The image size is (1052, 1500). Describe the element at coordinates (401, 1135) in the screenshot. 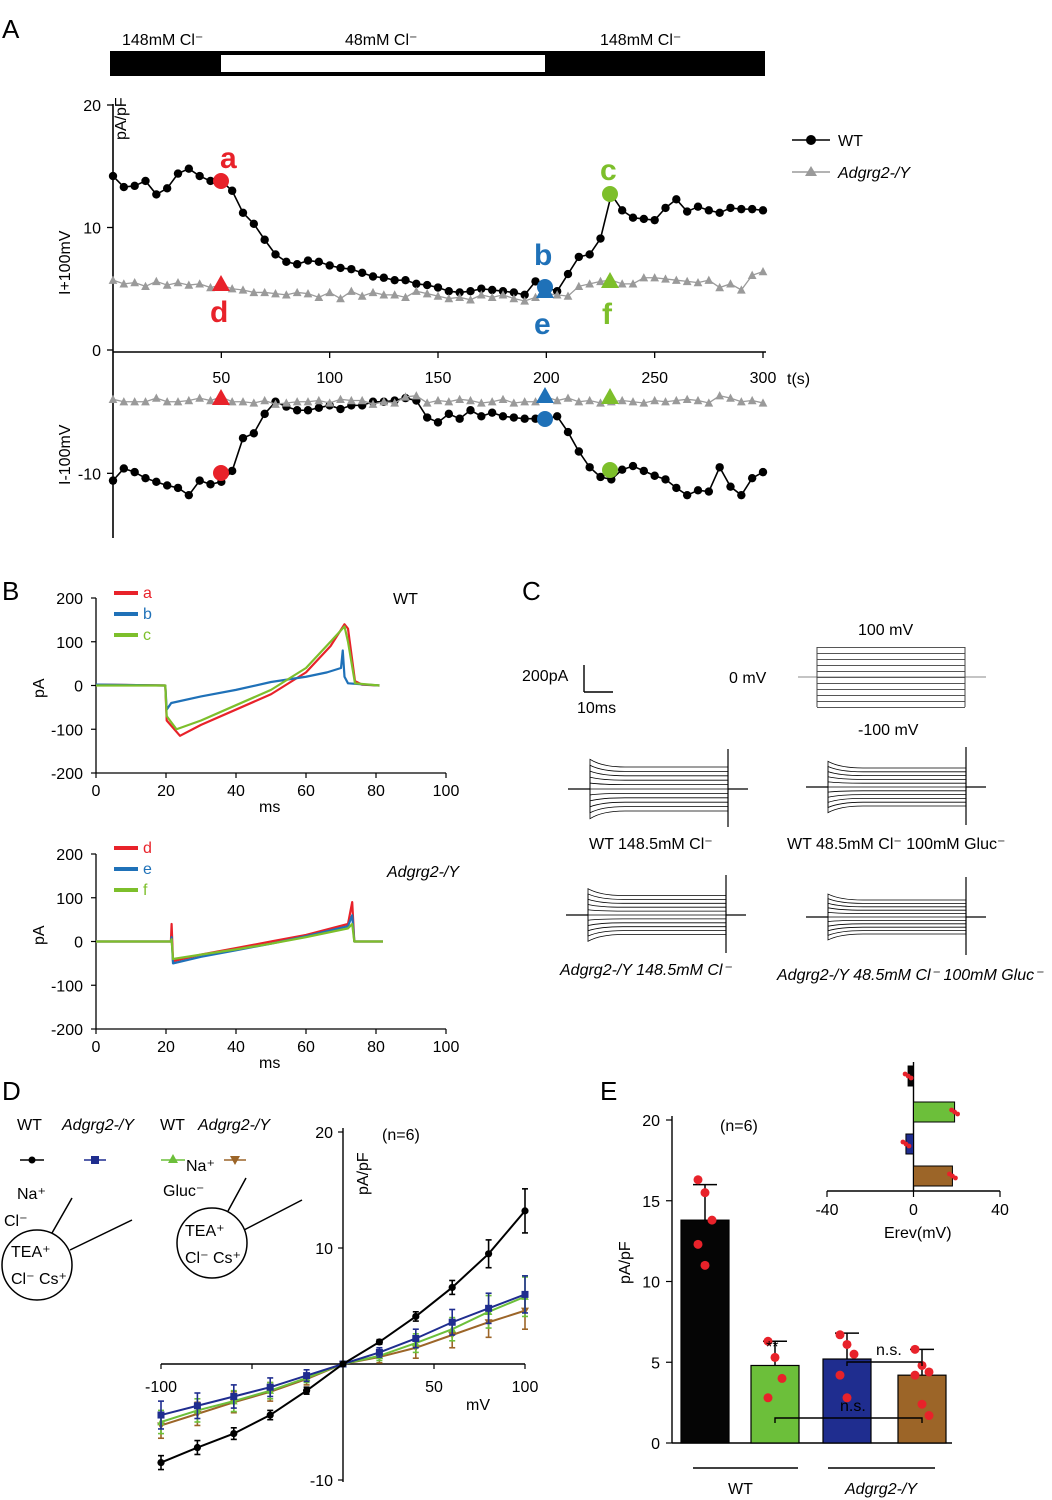

I see `d-n-label: (n=6)` at that location.